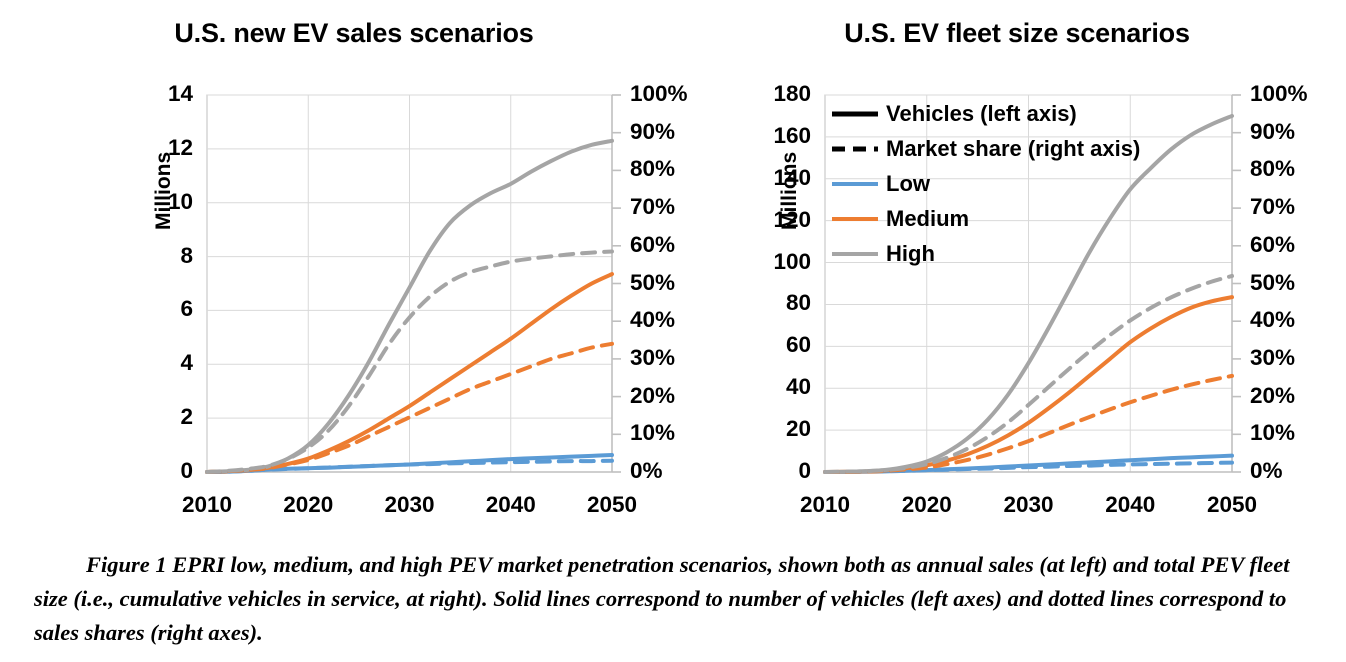 The image size is (1346, 662). Describe the element at coordinates (1013, 148) in the screenshot. I see `legend-label: Market share (right axis)` at that location.